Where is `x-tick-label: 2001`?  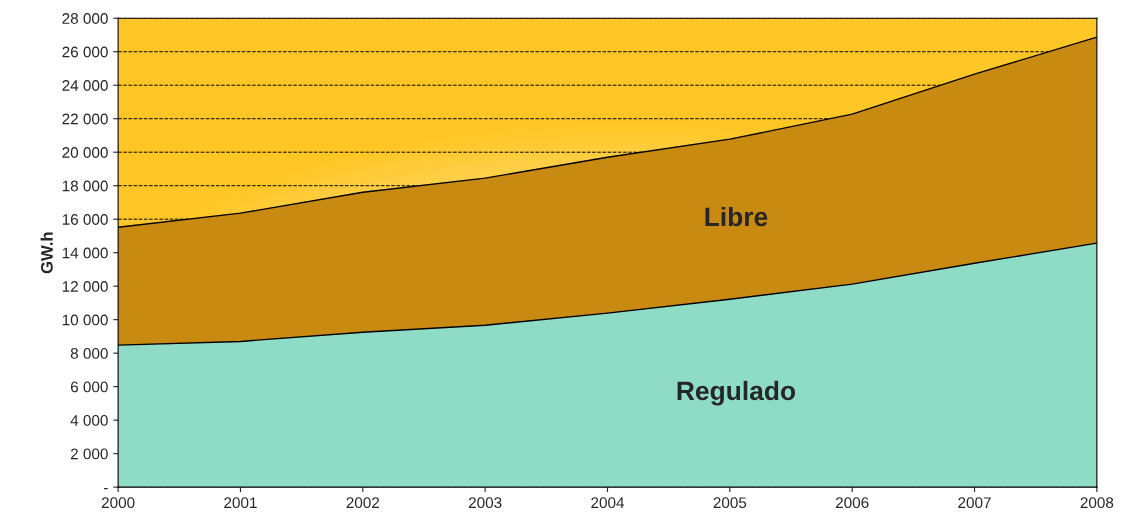 x-tick-label: 2001 is located at coordinates (240, 503).